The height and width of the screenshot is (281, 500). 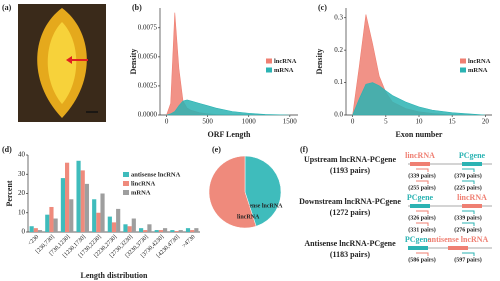 What do you see at coordinates (350, 243) in the screenshot?
I see `group-title: Antisense lncRNA-PCgene` at bounding box center [350, 243].